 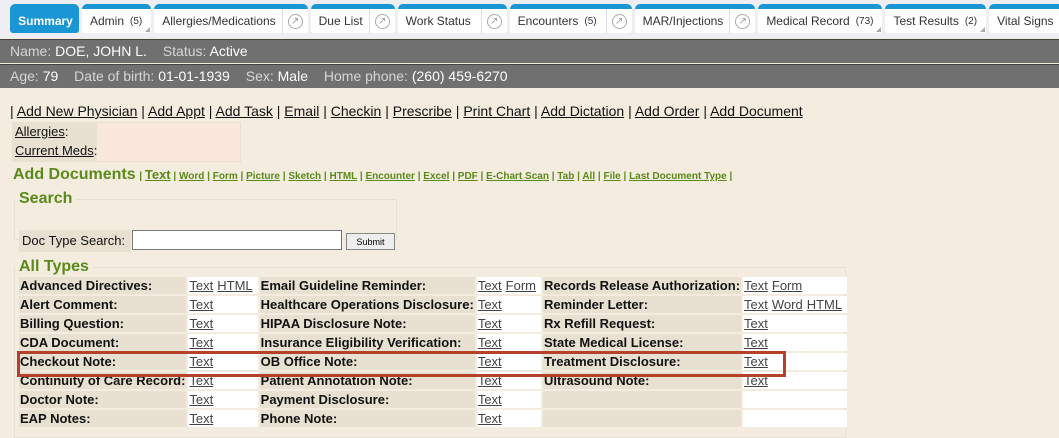 I want to click on tab-label: Summary, so click(x=45, y=21).